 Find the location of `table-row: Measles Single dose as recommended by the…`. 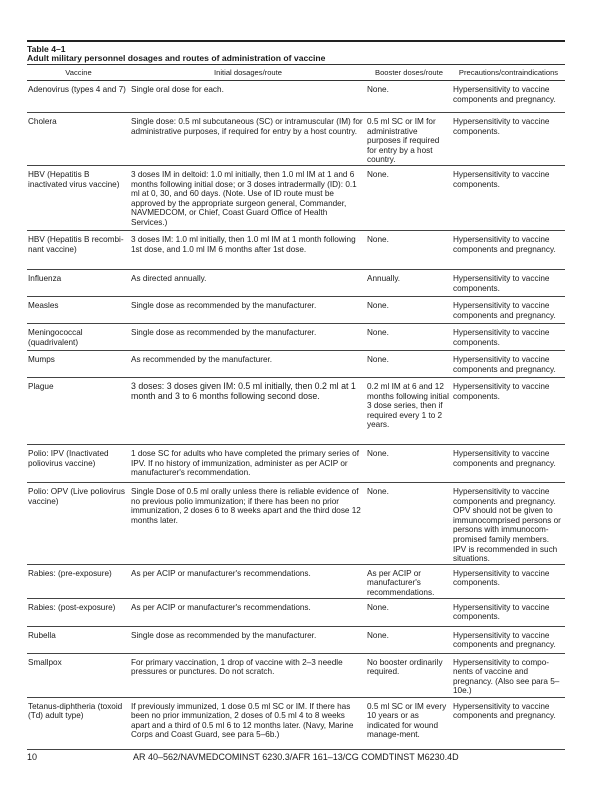

table-row: Measles Single dose as recommended by the… is located at coordinates (296, 310).